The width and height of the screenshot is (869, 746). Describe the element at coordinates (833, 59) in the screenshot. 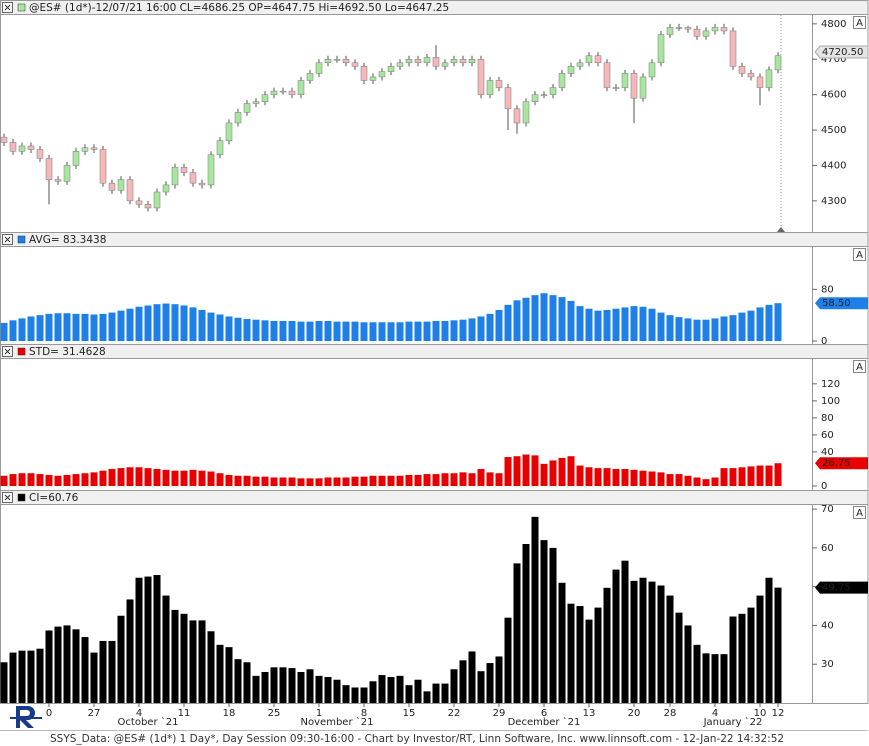

I see `y-tick-label: 4700` at that location.